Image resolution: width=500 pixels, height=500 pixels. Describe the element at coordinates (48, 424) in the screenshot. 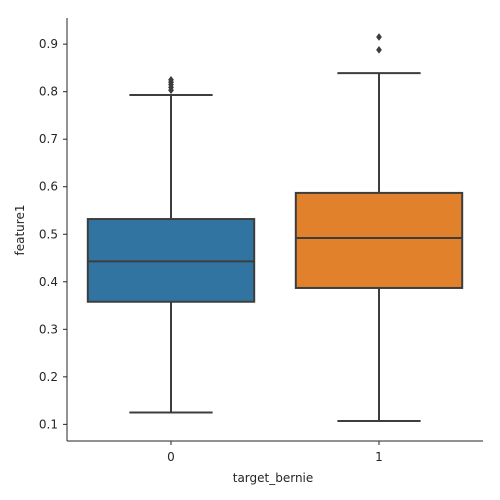

I see `y-tick-label: 0.1` at that location.